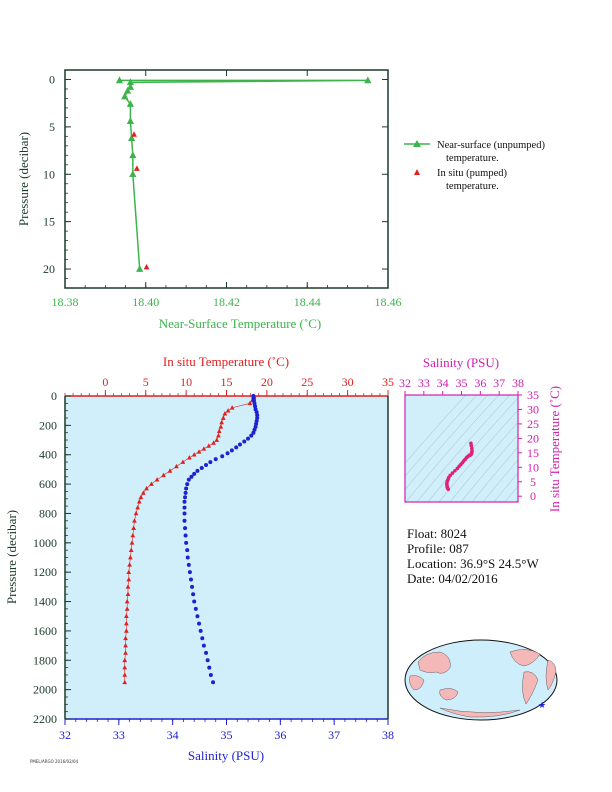 This screenshot has height=792, width=612. What do you see at coordinates (417, 172) in the screenshot?
I see `legend-marker-pumped` at bounding box center [417, 172].